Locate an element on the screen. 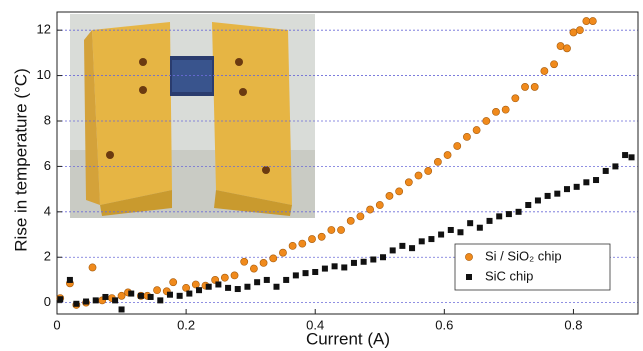 The image size is (643, 351). x-axis-label: Current (A) is located at coordinates (348, 338).